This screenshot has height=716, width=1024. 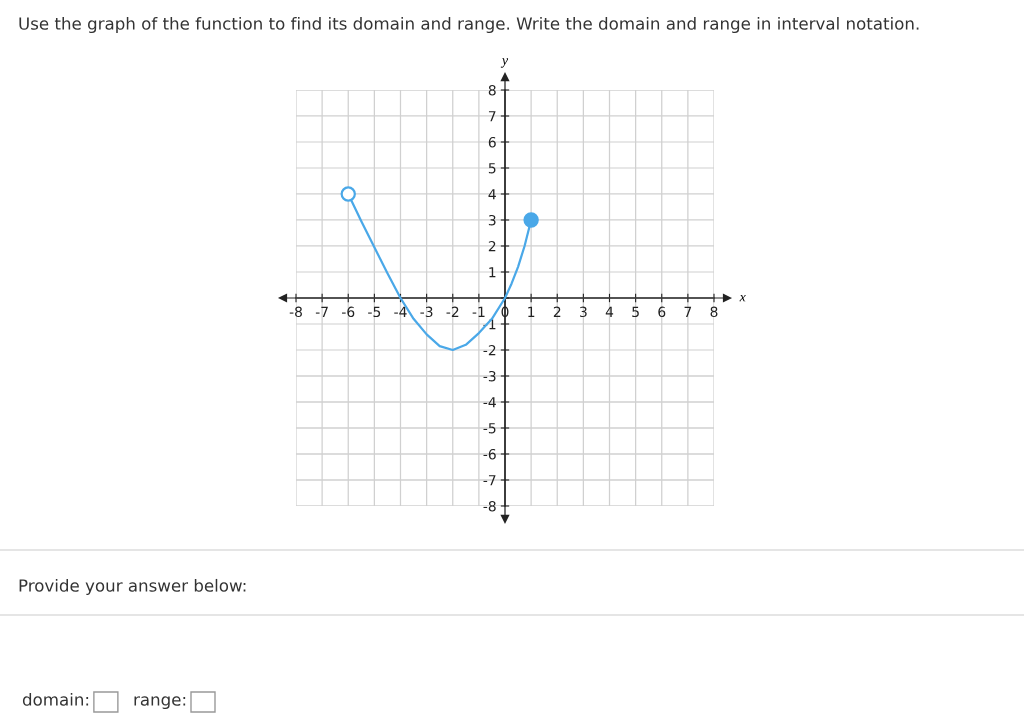 What do you see at coordinates (492, 116) in the screenshot?
I see `y-tick-label: 7` at bounding box center [492, 116].